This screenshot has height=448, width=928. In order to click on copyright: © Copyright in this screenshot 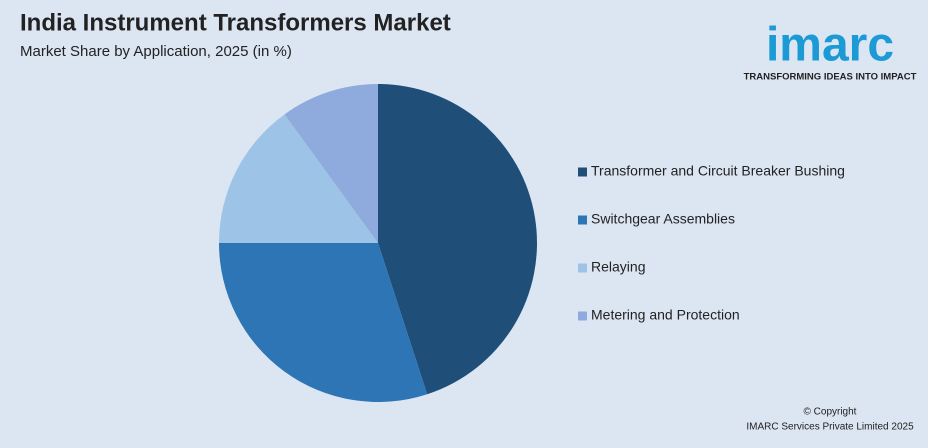, I will do `click(830, 412)`.